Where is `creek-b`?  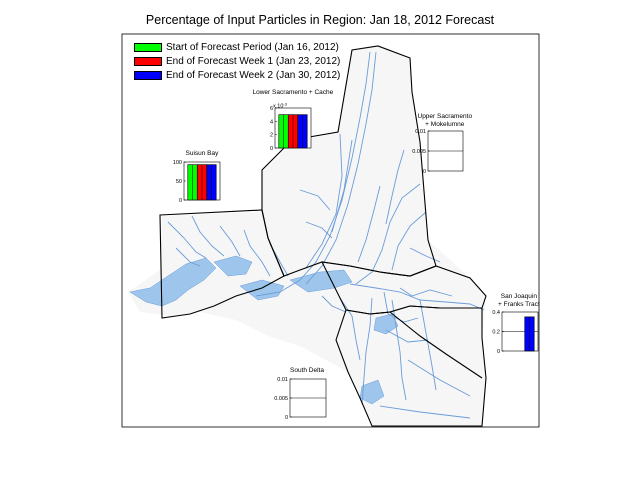
creek-b is located at coordinates (319, 230).